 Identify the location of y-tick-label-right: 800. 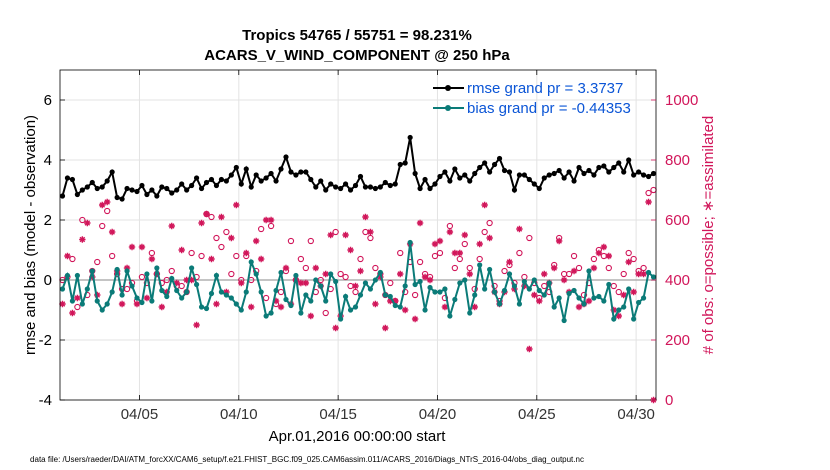
(677, 160).